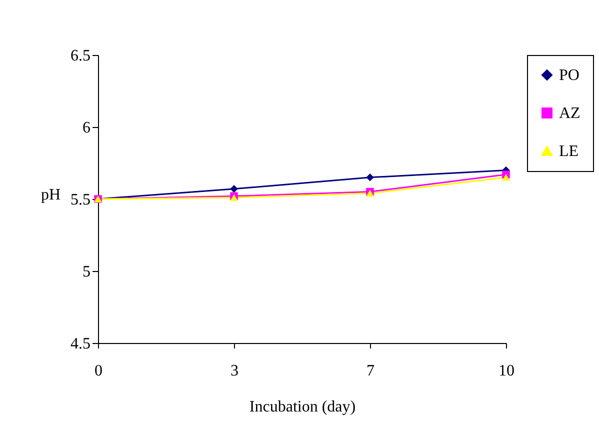 This screenshot has width=599, height=441. What do you see at coordinates (370, 371) in the screenshot?
I see `x-tick-label: 7` at bounding box center [370, 371].